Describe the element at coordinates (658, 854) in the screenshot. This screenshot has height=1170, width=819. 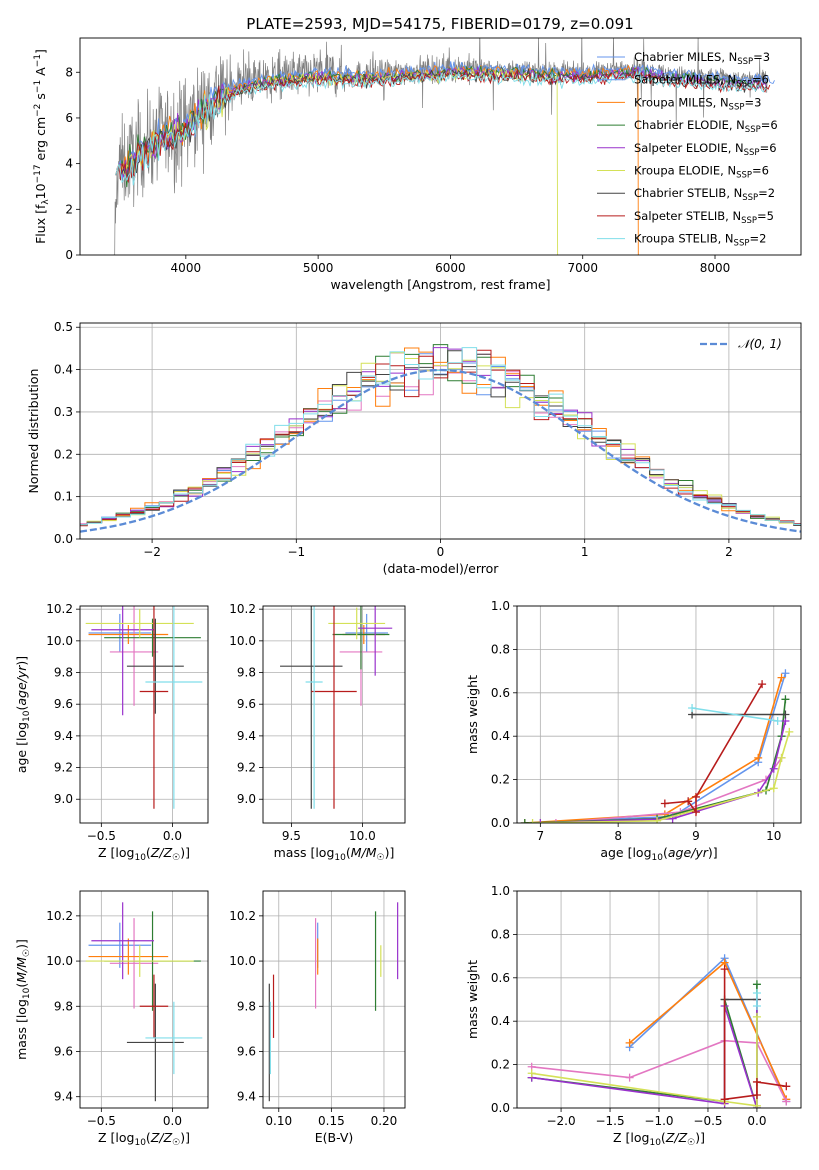
I see `x-axis-label: age [log10(age/yr)]` at that location.